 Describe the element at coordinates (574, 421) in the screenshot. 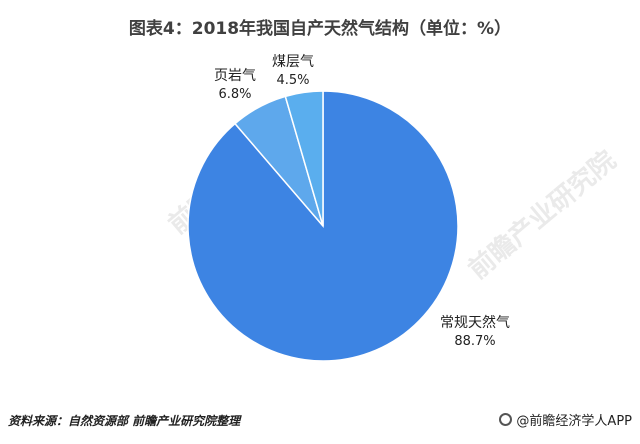

I see `brand-text: @前瞻经济学人APP` at that location.